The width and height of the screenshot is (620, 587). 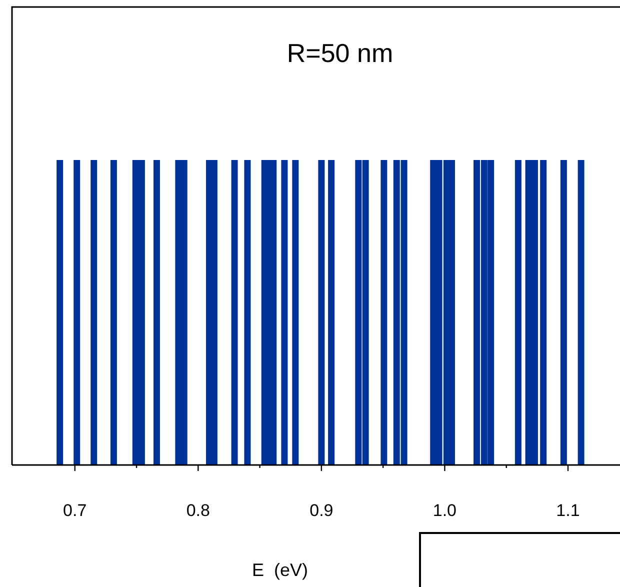 I want to click on x-tick-label: 1.0, so click(x=444, y=510).